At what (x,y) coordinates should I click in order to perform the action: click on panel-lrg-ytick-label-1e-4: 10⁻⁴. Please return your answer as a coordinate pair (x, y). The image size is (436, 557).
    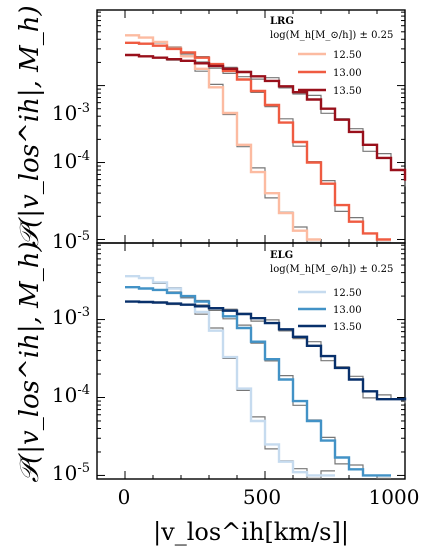
    Looking at the image, I should click on (71, 161).